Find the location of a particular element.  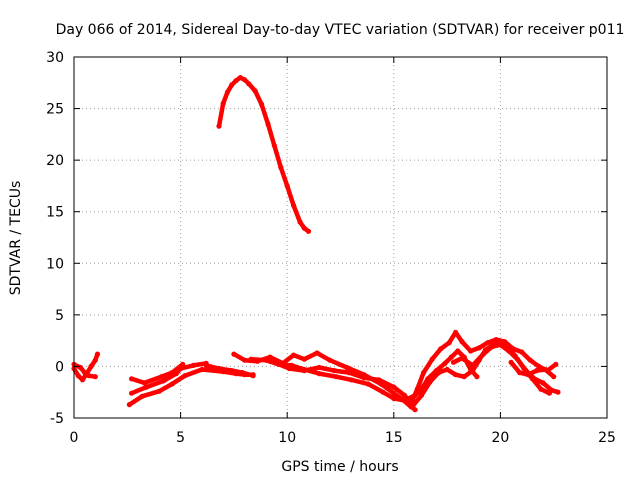

y-tick-label: 10 is located at coordinates (55, 264).